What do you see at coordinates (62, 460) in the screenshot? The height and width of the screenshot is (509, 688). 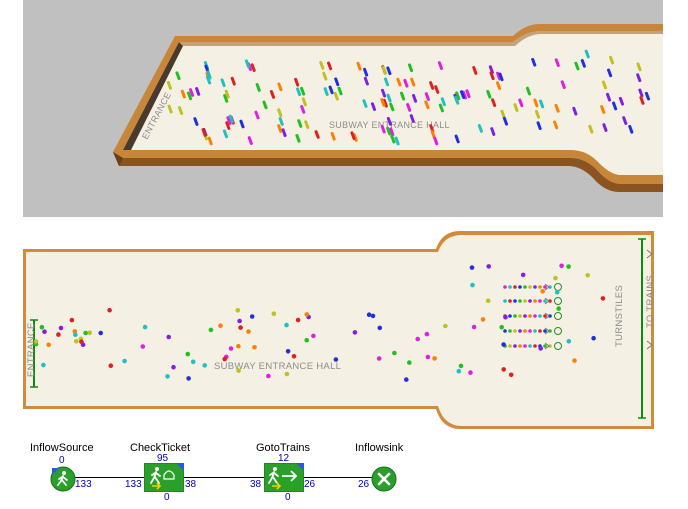 I see `count-inflowsource-top: 0` at bounding box center [62, 460].